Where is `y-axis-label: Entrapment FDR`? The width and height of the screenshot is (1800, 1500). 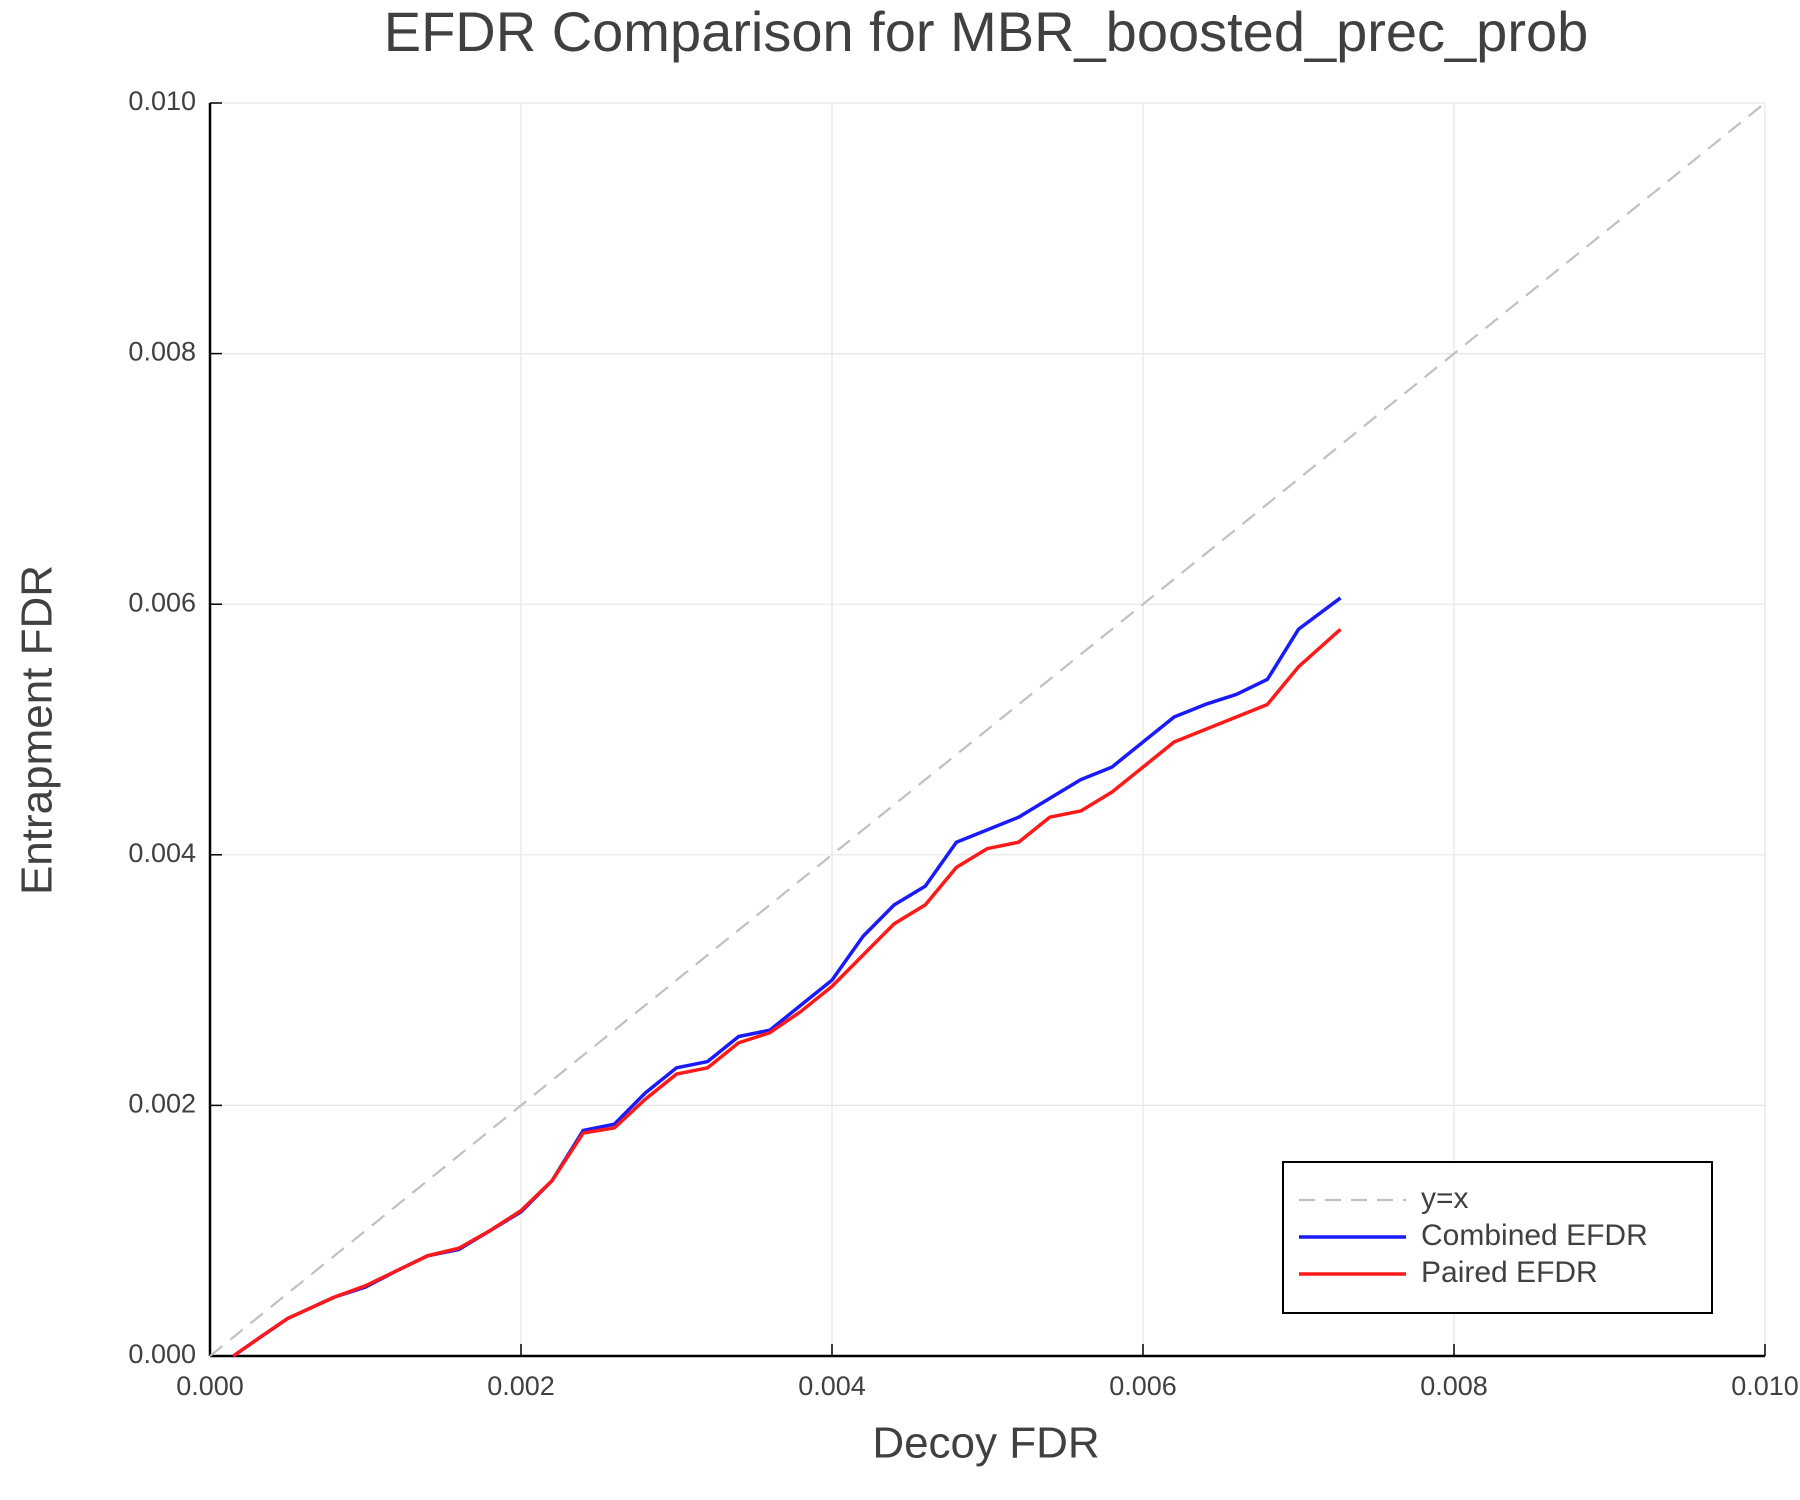 y-axis-label: Entrapment FDR is located at coordinates (37, 730).